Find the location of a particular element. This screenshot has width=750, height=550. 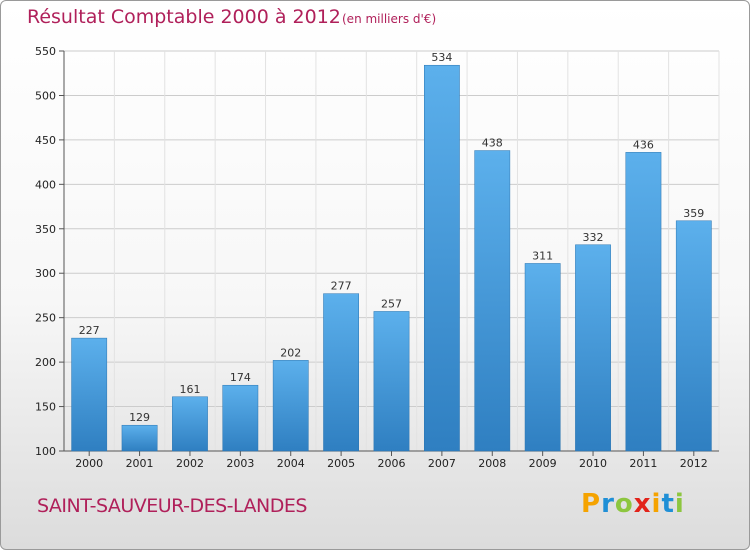

proxiti-logo: Proxiti is located at coordinates (633, 504).